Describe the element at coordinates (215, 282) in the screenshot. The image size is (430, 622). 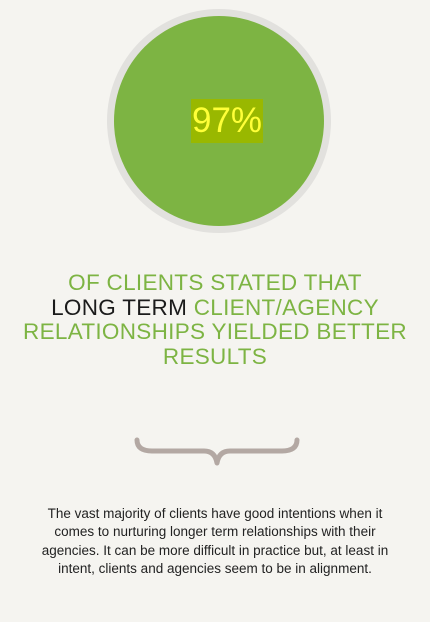
I see `headline-part-1: OF CLIENTS STATED THAT` at that location.